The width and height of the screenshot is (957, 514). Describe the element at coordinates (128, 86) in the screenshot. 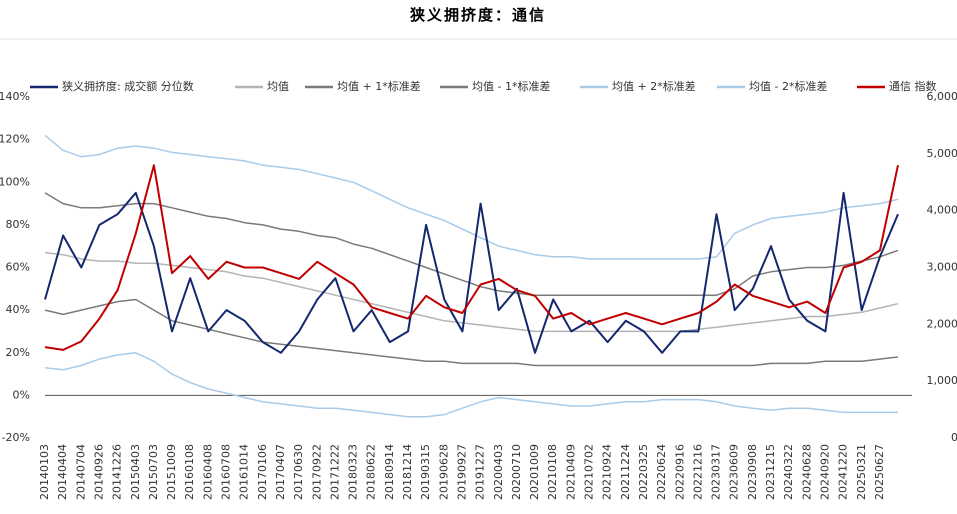

I see `legend-label: 狭义拥挤度: 成交额 分位数` at that location.